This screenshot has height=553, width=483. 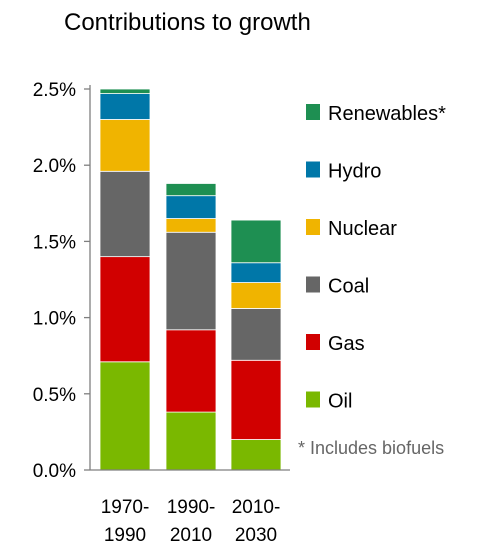 I want to click on legend-item: Hydro, so click(x=343, y=172).